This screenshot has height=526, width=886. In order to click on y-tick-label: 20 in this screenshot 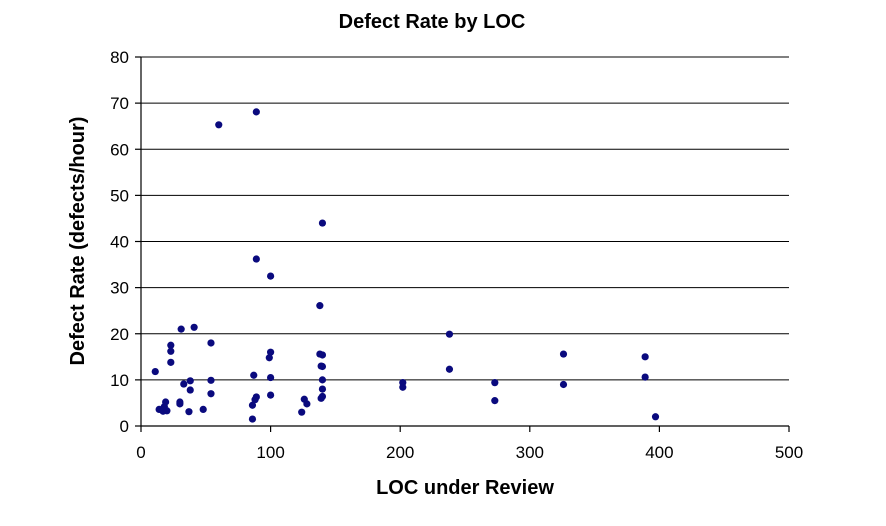, I will do `click(119, 334)`.